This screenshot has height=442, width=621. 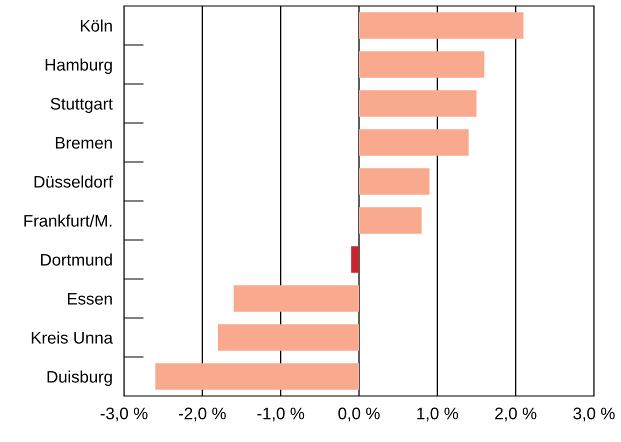 I want to click on y-tick-label: Bremen, so click(x=84, y=143).